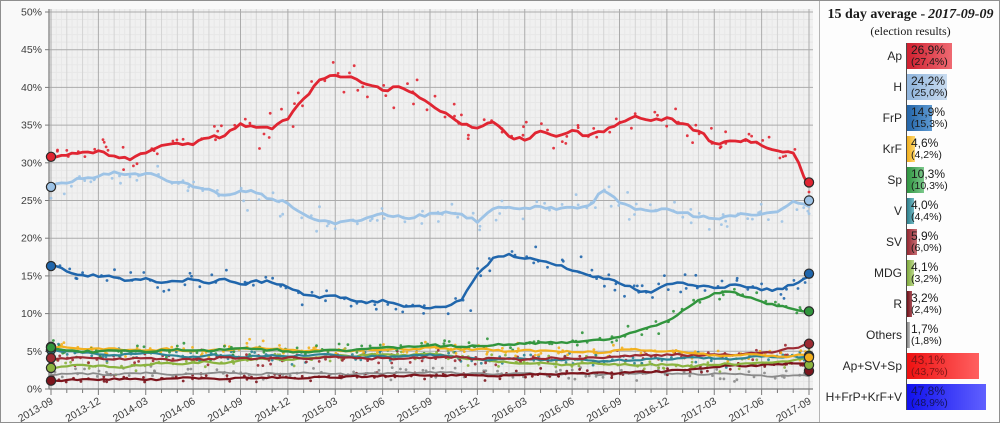 Image resolution: width=1000 pixels, height=423 pixels. I want to click on y-axis-label: 0%, so click(34, 390).